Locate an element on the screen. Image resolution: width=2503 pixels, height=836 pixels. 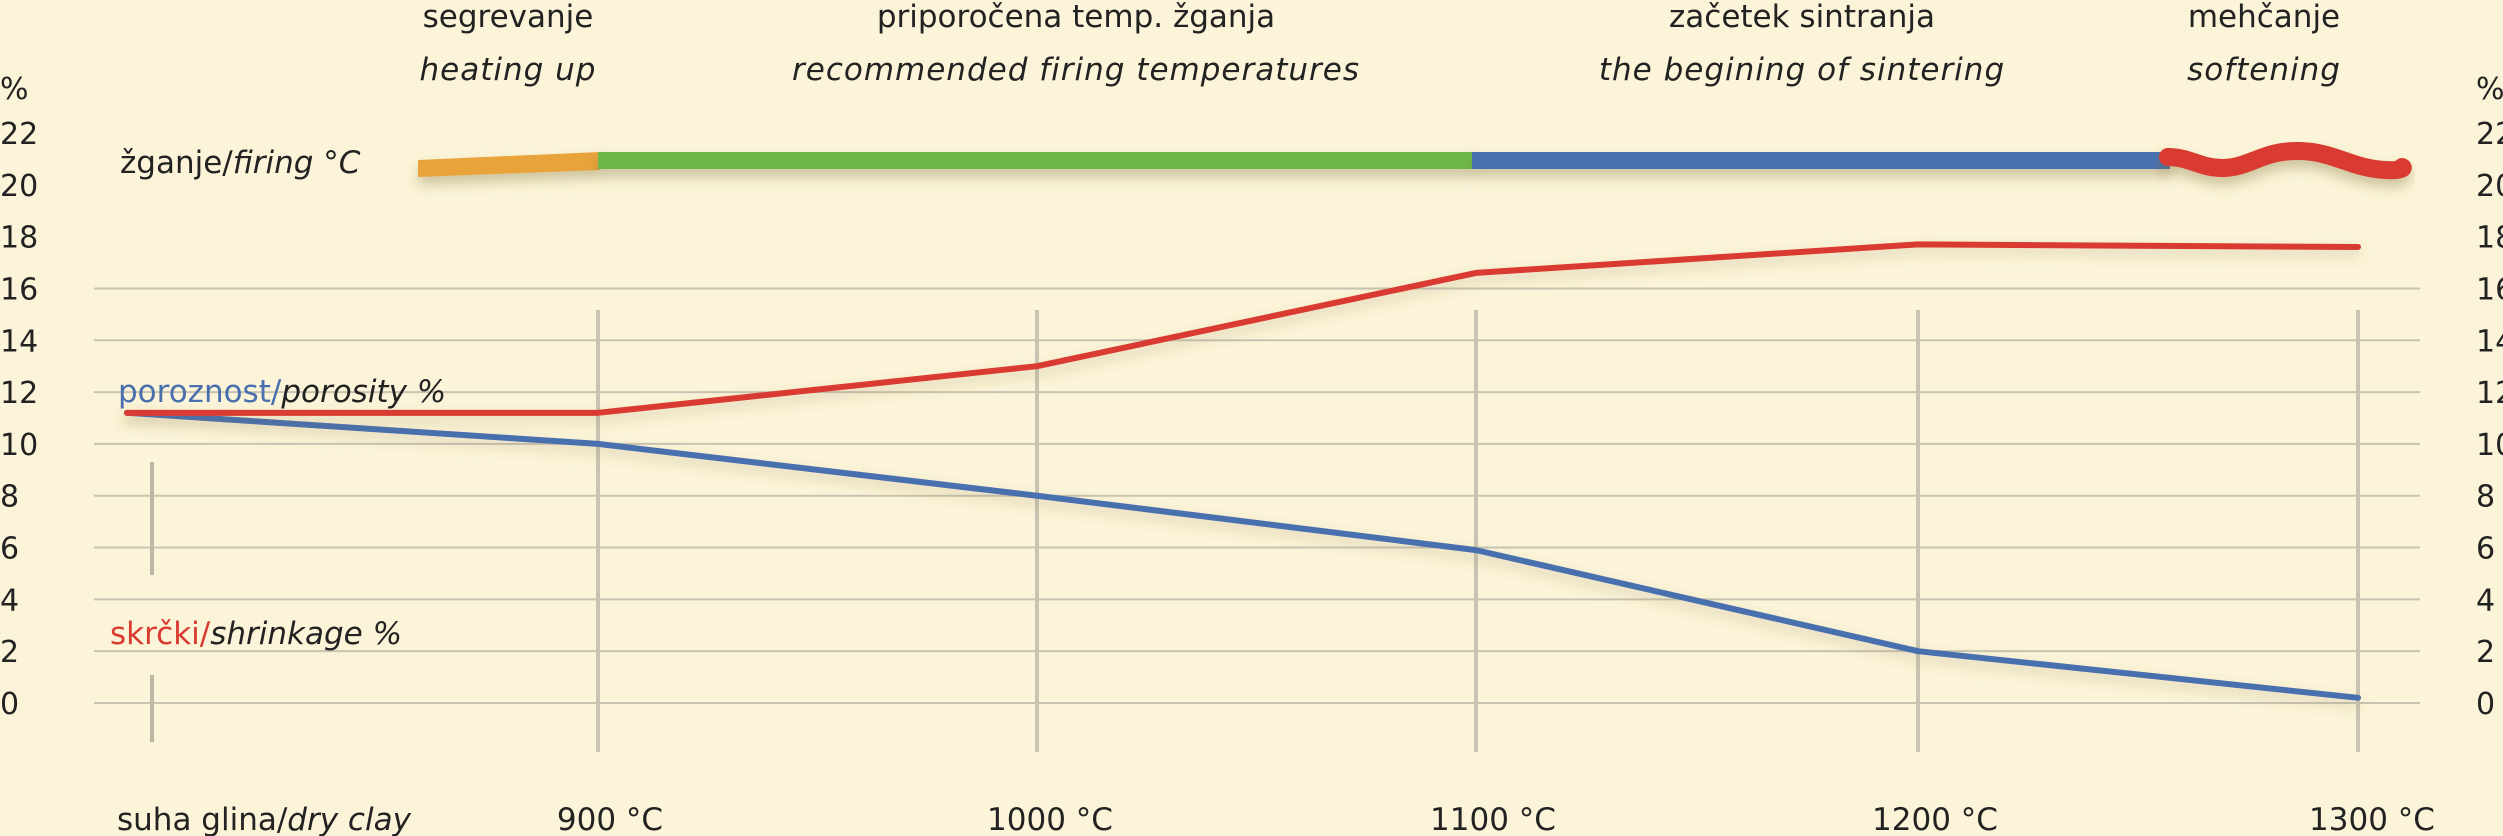
y-axis-right: % 0 2 4 6 8 10 12 14 16 18 20 22 is located at coordinates (2489, 397).